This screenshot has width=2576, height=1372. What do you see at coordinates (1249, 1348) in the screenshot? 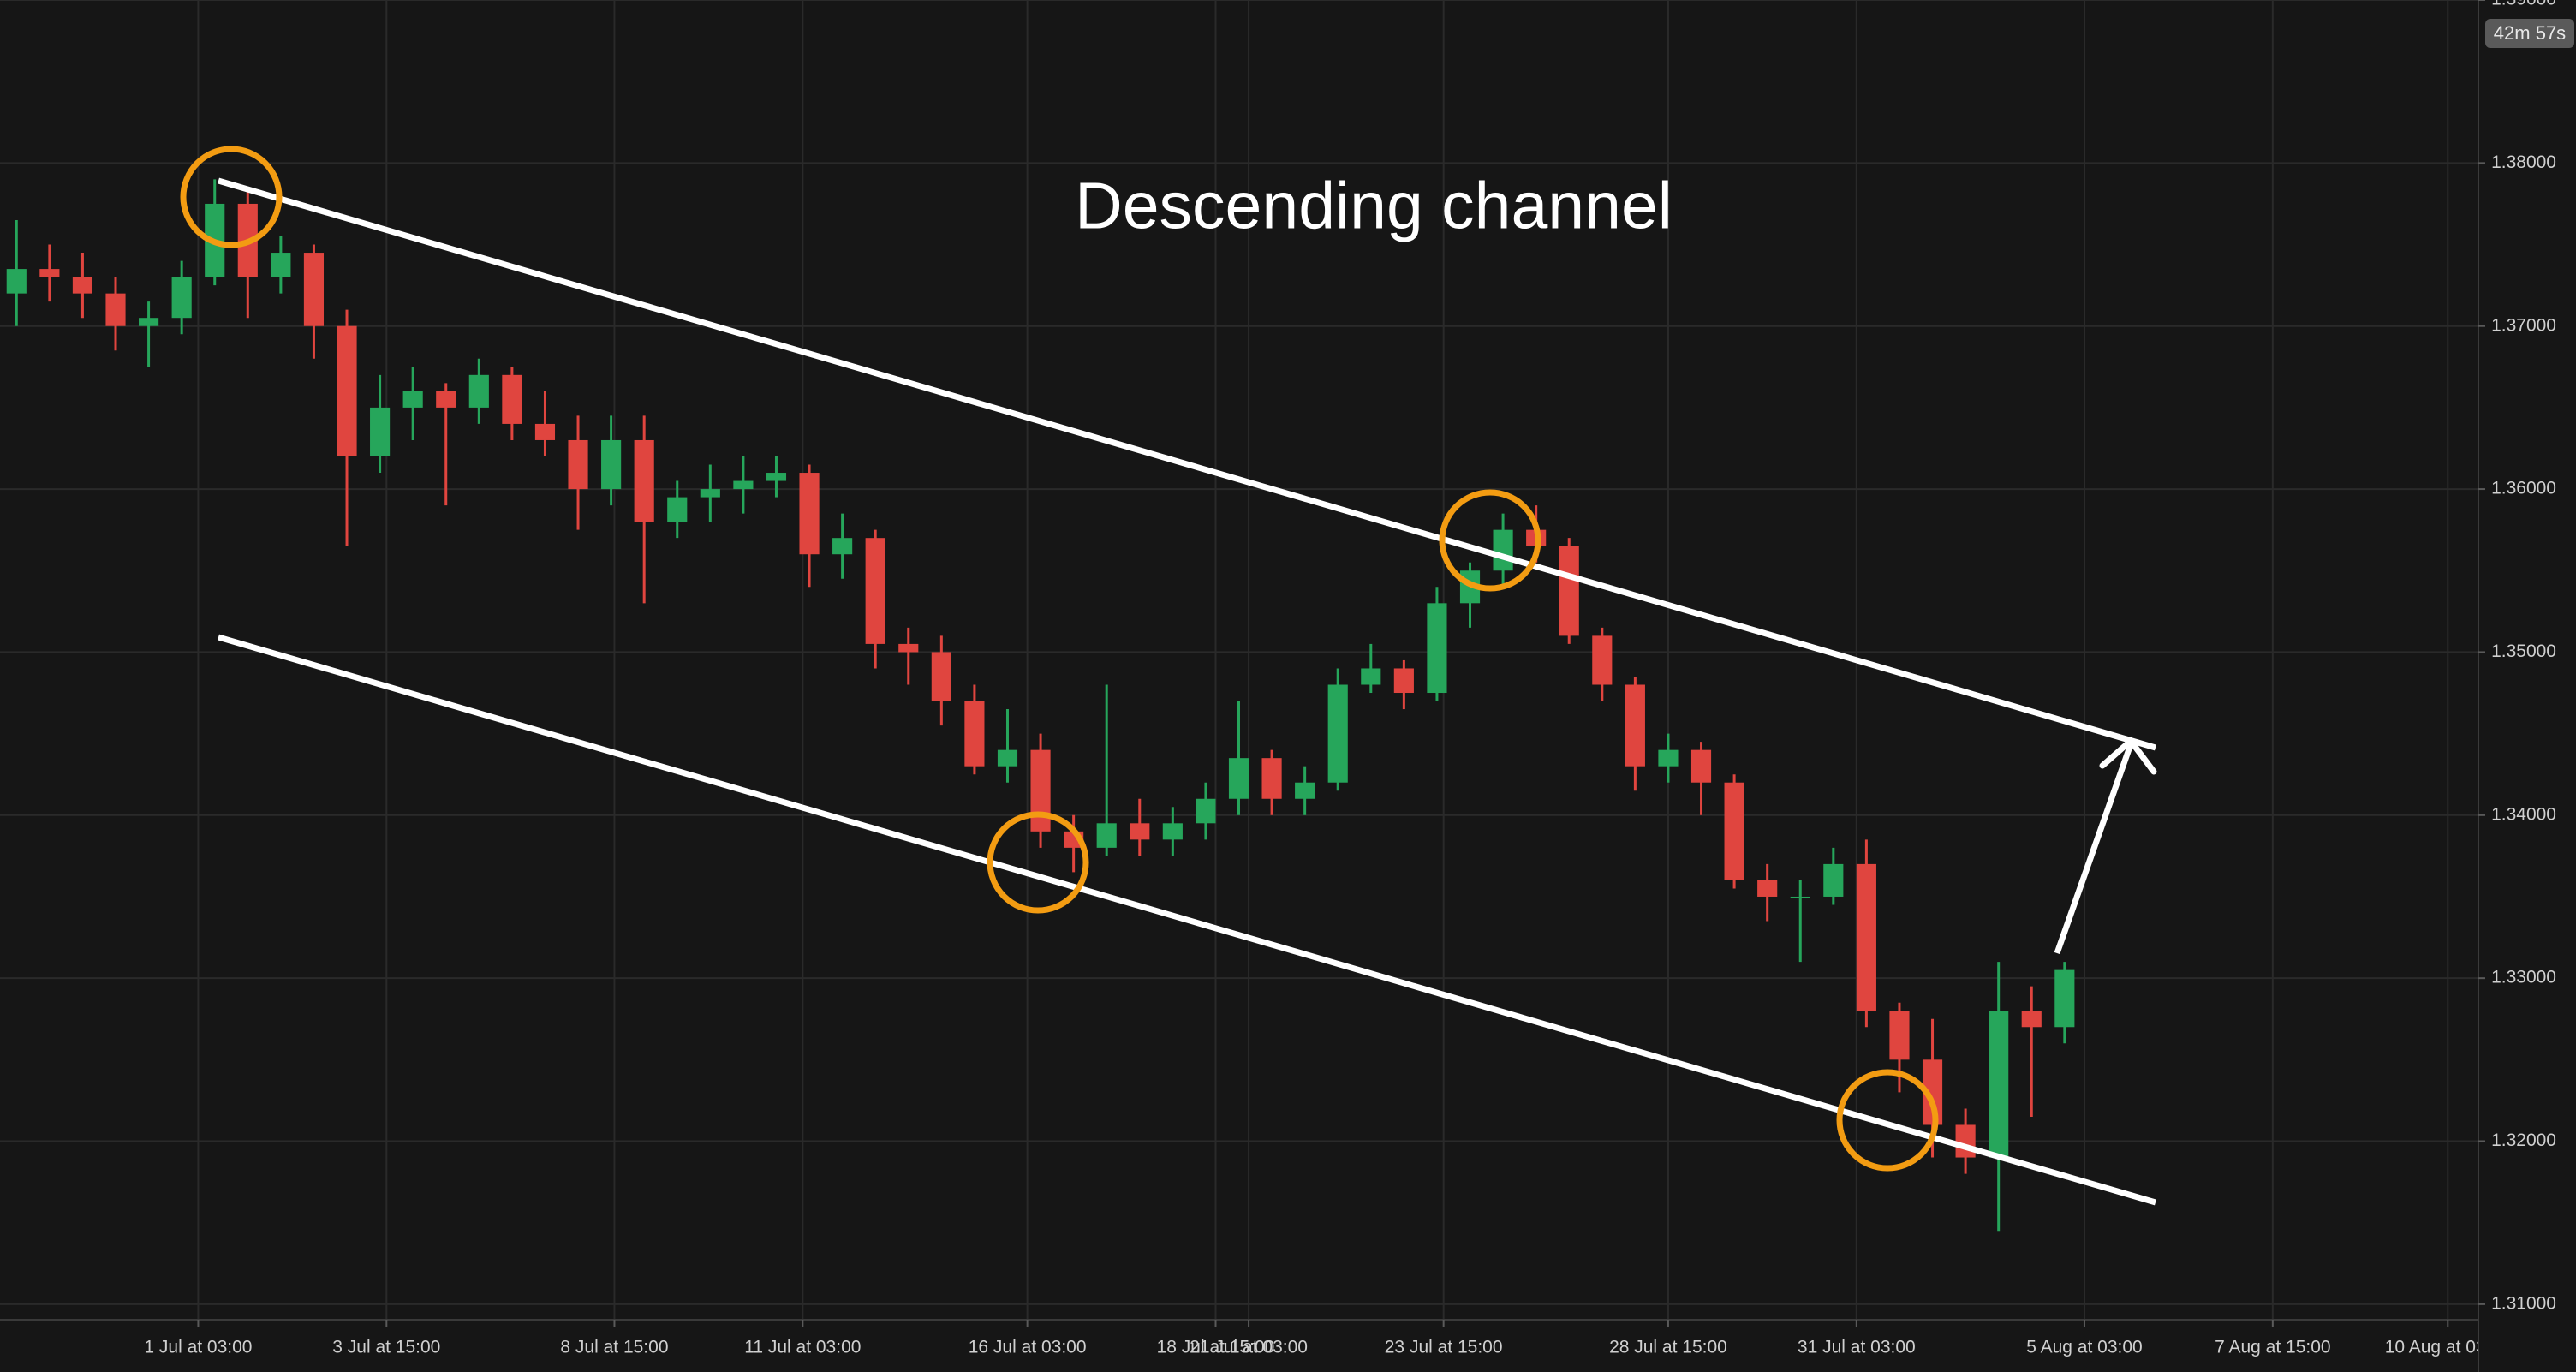
I see `x-tick-label: 21 Jul at 03:00` at bounding box center [1249, 1348].